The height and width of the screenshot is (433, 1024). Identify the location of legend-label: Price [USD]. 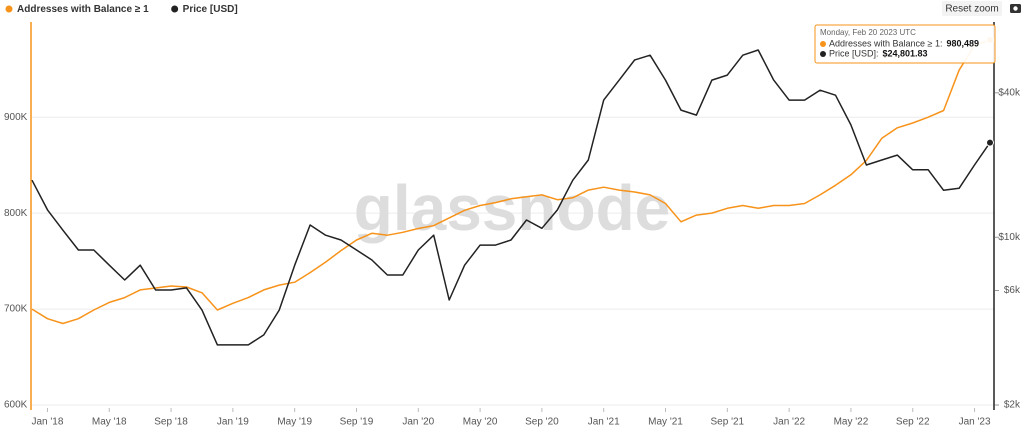
(210, 9).